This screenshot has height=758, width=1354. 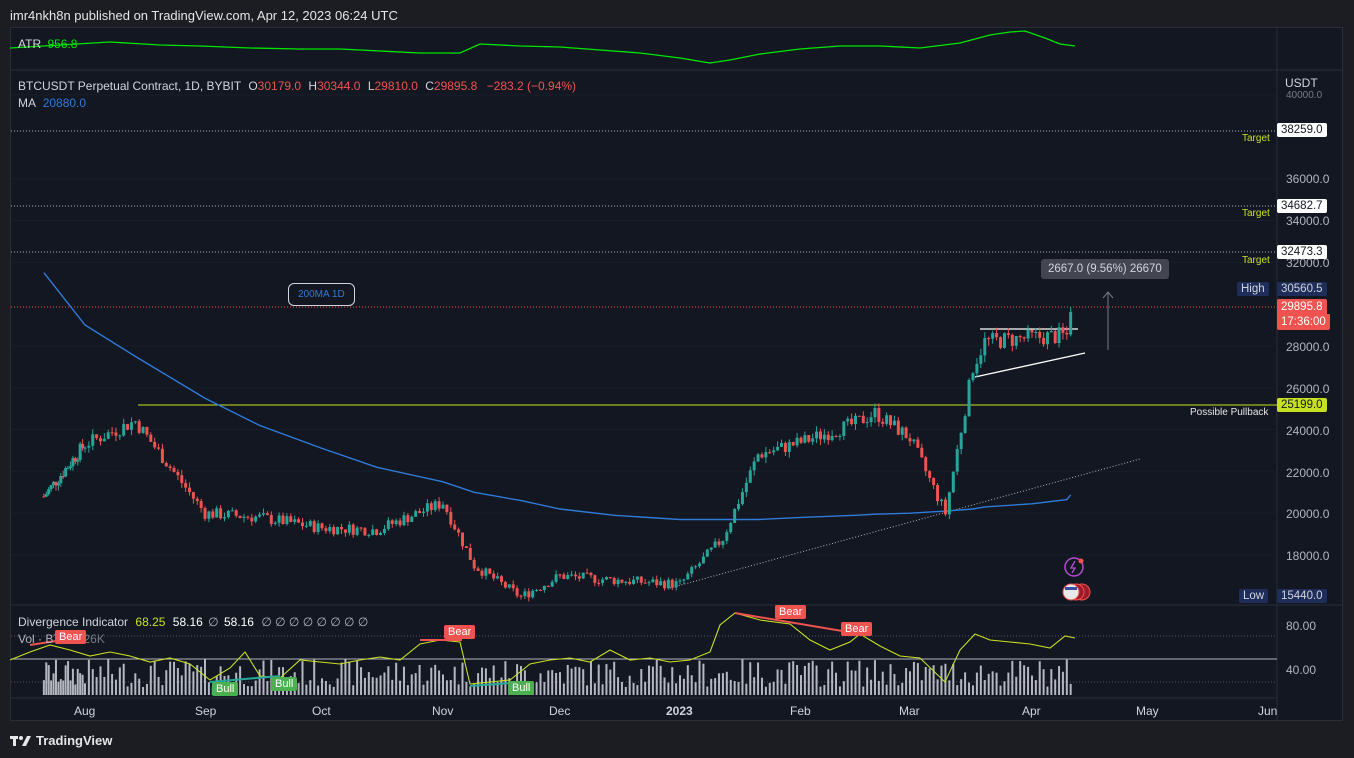 What do you see at coordinates (443, 711) in the screenshot?
I see `time-tick: Nov` at bounding box center [443, 711].